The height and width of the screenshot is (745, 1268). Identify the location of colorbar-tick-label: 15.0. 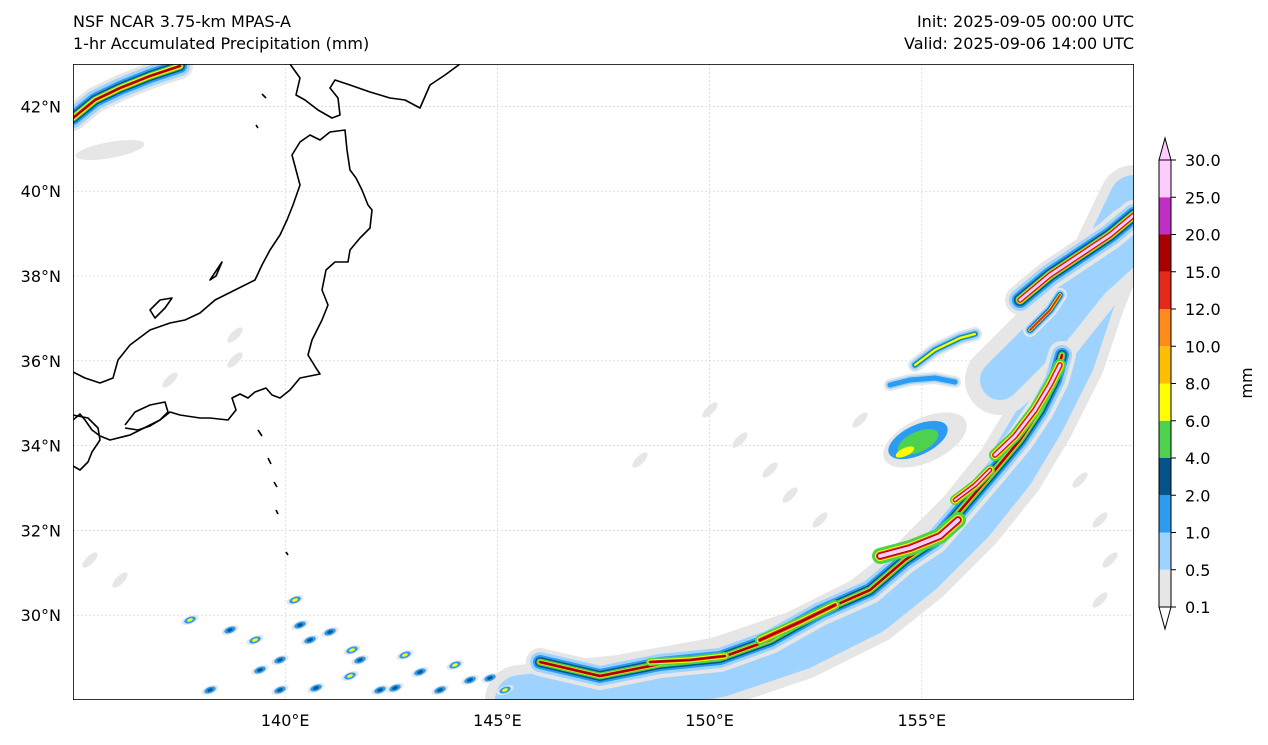
(1203, 272).